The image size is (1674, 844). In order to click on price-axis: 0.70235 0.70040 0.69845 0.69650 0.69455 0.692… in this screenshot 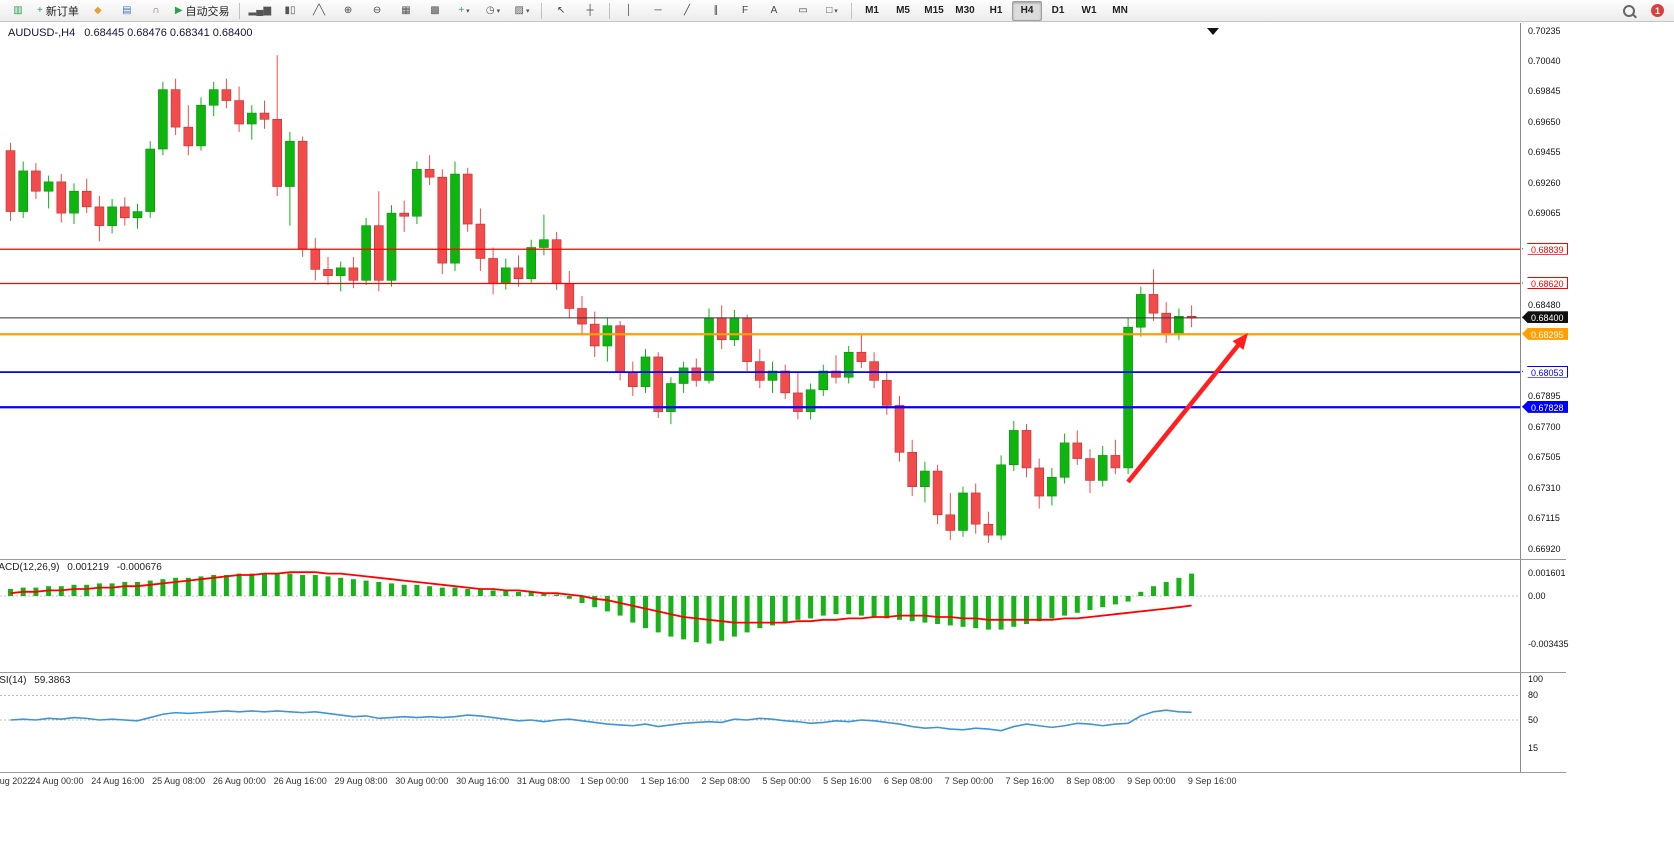, I will do `click(1546, 397)`.